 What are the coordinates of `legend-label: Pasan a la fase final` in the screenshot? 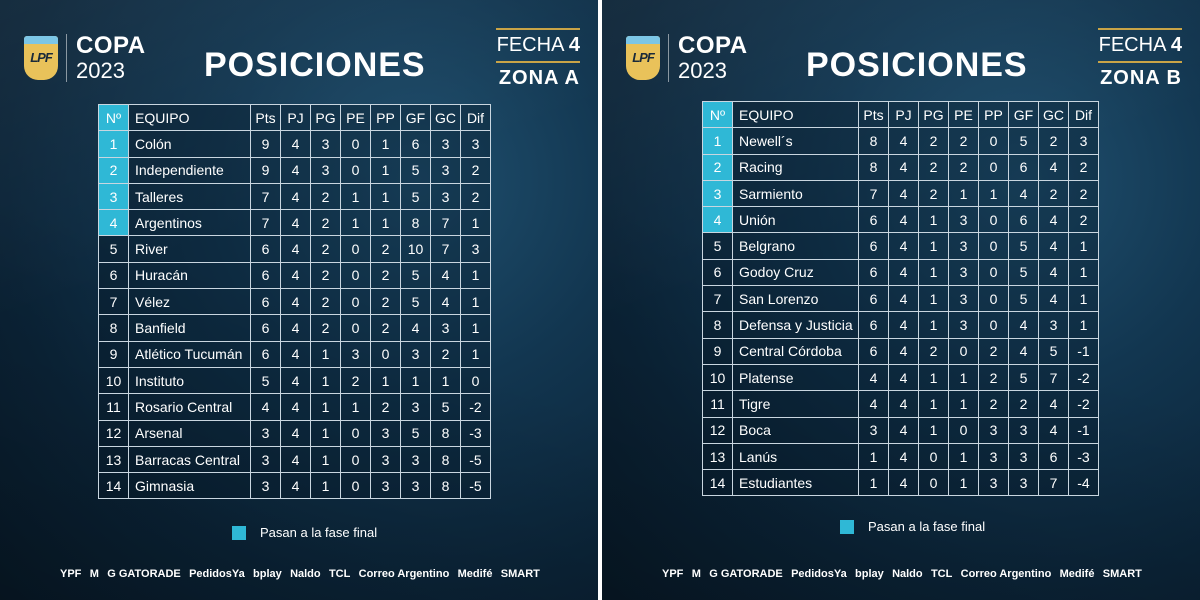 It's located at (319, 532).